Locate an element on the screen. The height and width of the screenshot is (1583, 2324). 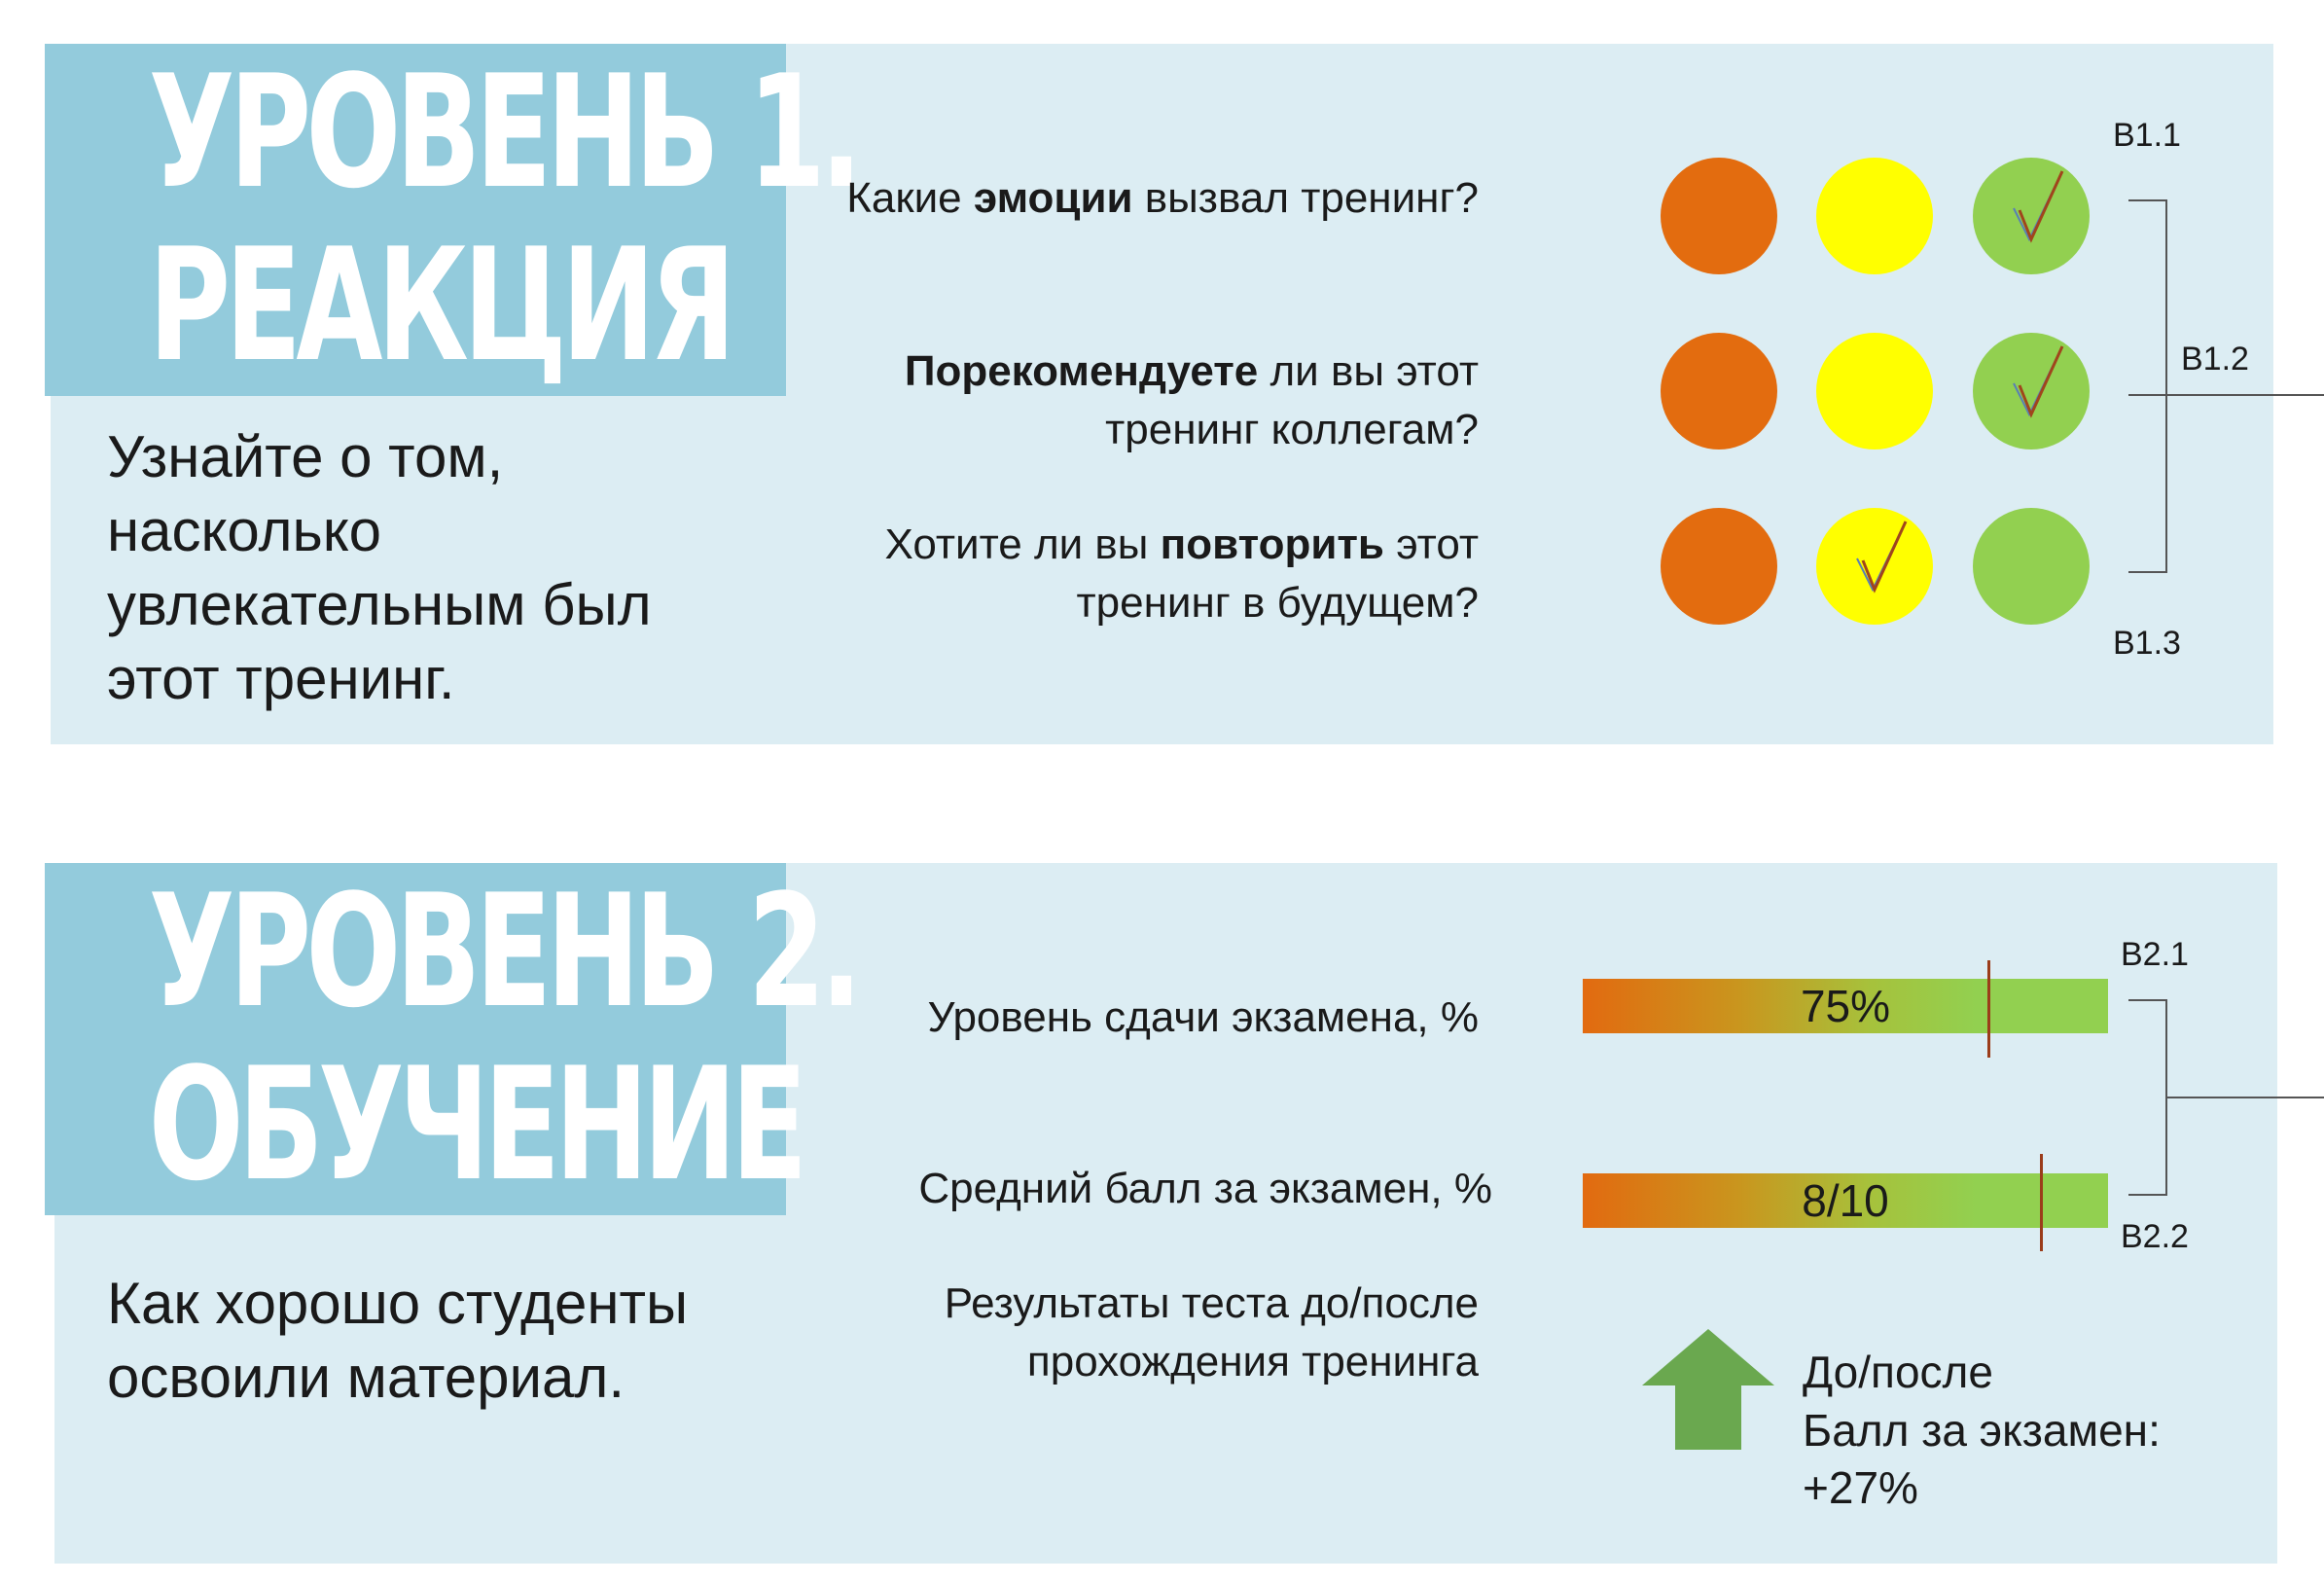
level2-title: УРОВЕНЬ 2. ОБУЧЕНИЕ is located at coordinates (454, 1037).